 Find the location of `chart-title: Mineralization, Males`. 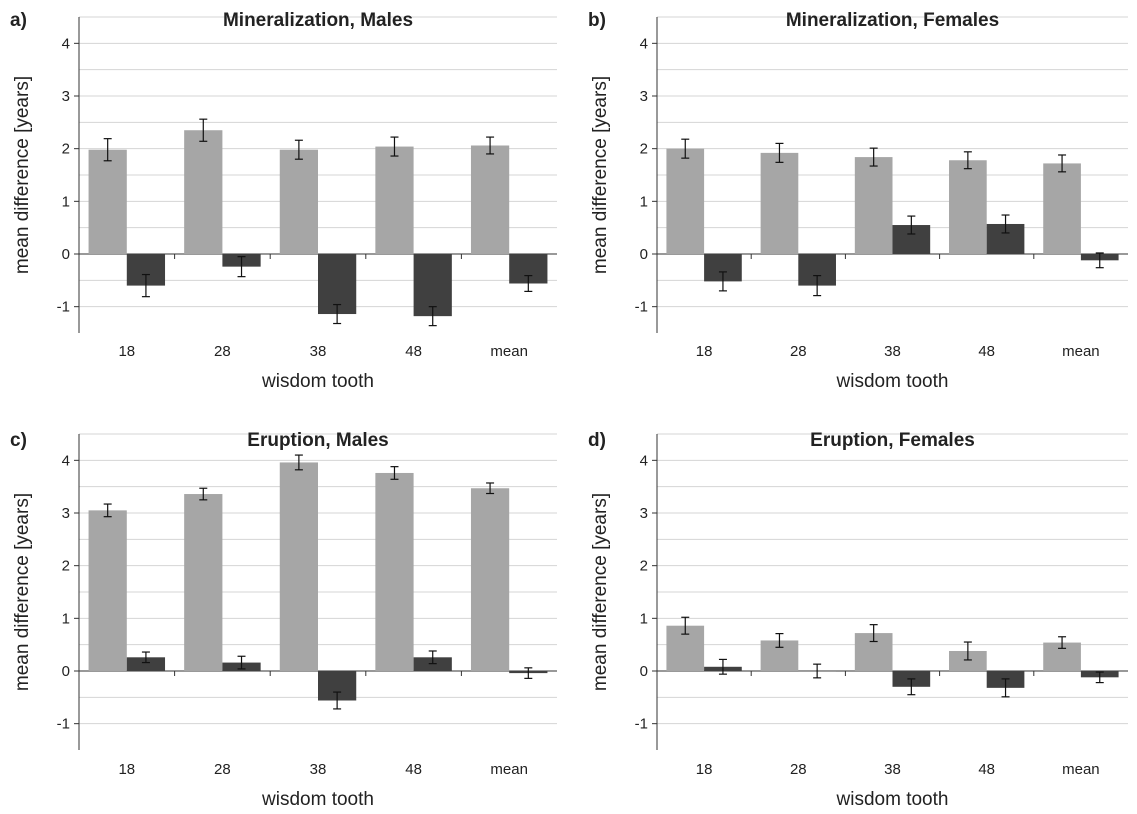

chart-title: Mineralization, Males is located at coordinates (318, 20).